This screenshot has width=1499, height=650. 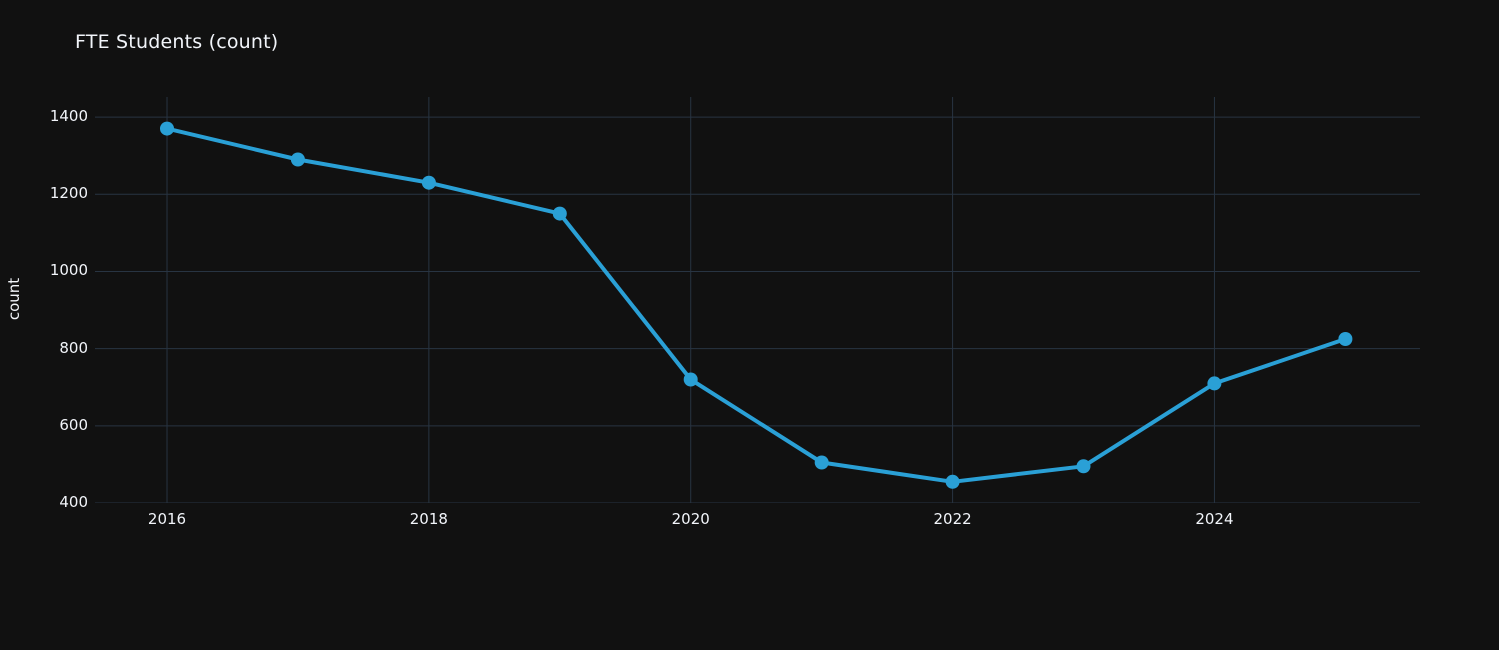 I want to click on x-tick-label: 2020, so click(x=690, y=519).